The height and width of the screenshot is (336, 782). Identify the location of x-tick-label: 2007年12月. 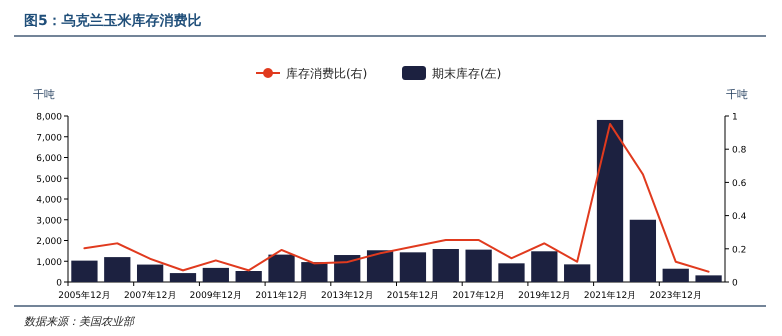
(150, 295).